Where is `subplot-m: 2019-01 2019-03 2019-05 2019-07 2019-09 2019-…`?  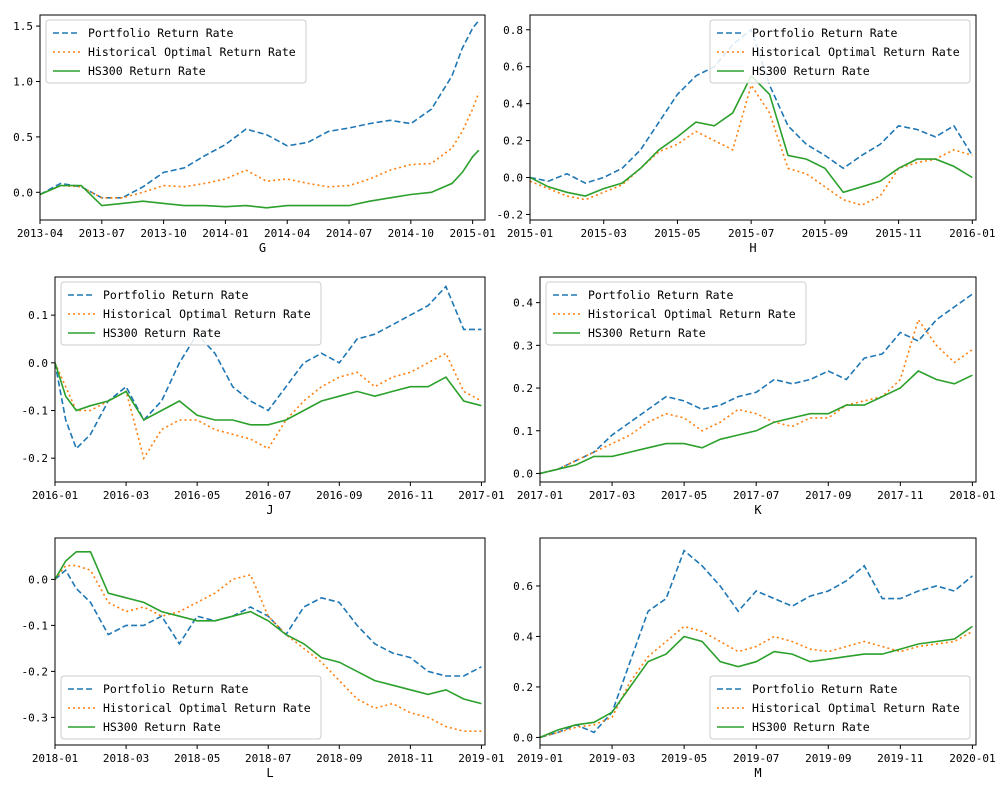
subplot-m: 2019-01 2019-03 2019-05 2019-07 2019-09 2019-… is located at coordinates (754, 658).